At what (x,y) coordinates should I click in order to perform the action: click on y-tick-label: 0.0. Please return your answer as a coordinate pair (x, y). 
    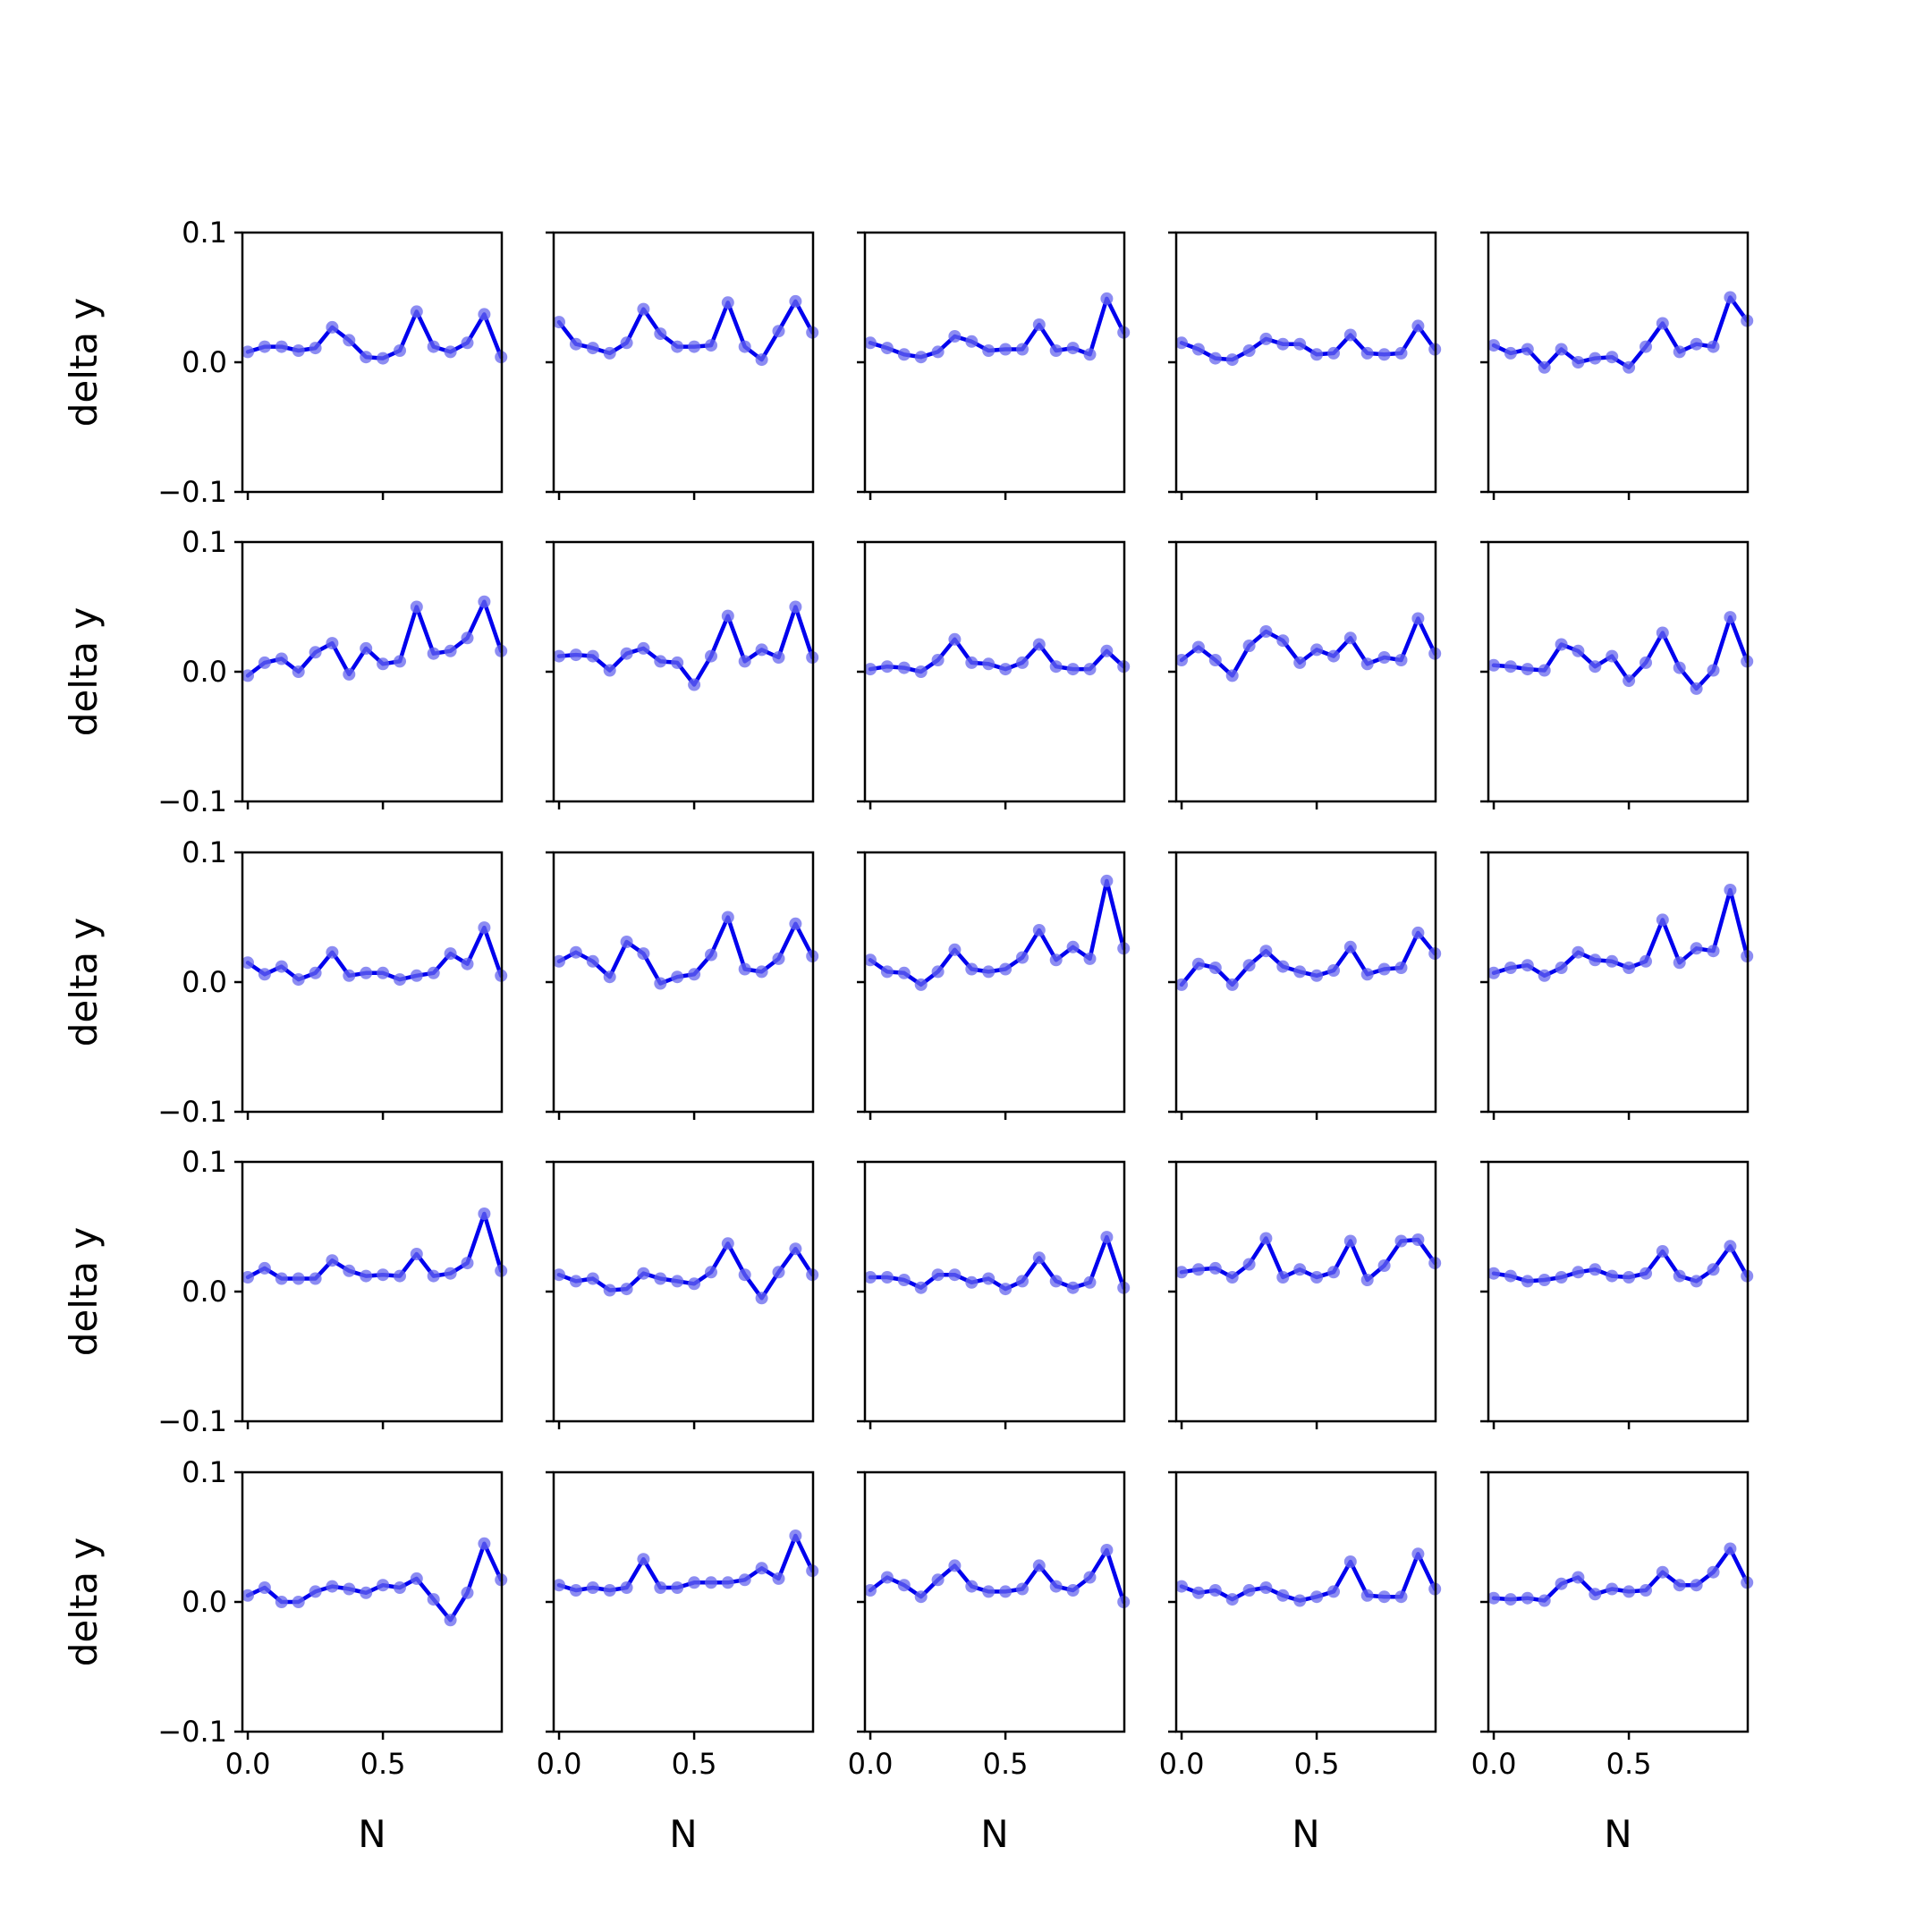
    Looking at the image, I should click on (204, 362).